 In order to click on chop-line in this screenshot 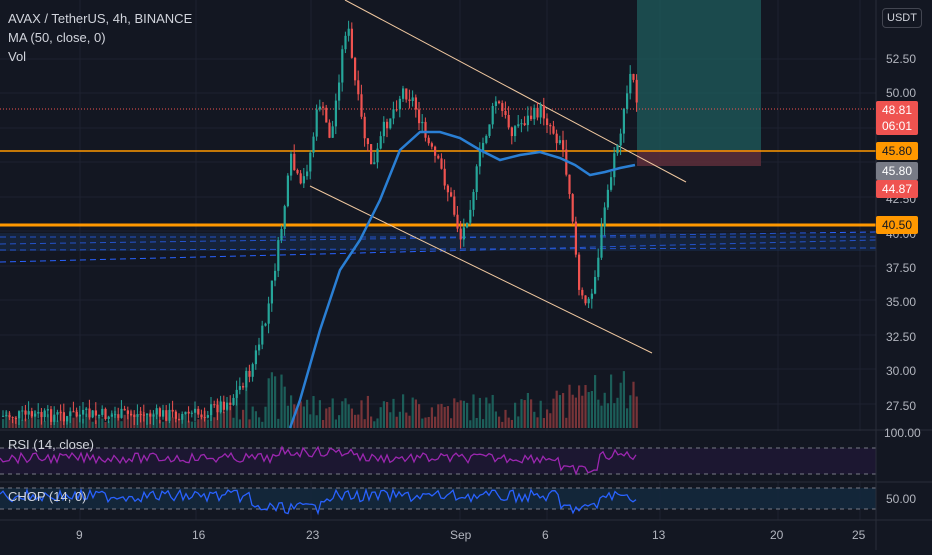, I will do `click(318, 501)`.